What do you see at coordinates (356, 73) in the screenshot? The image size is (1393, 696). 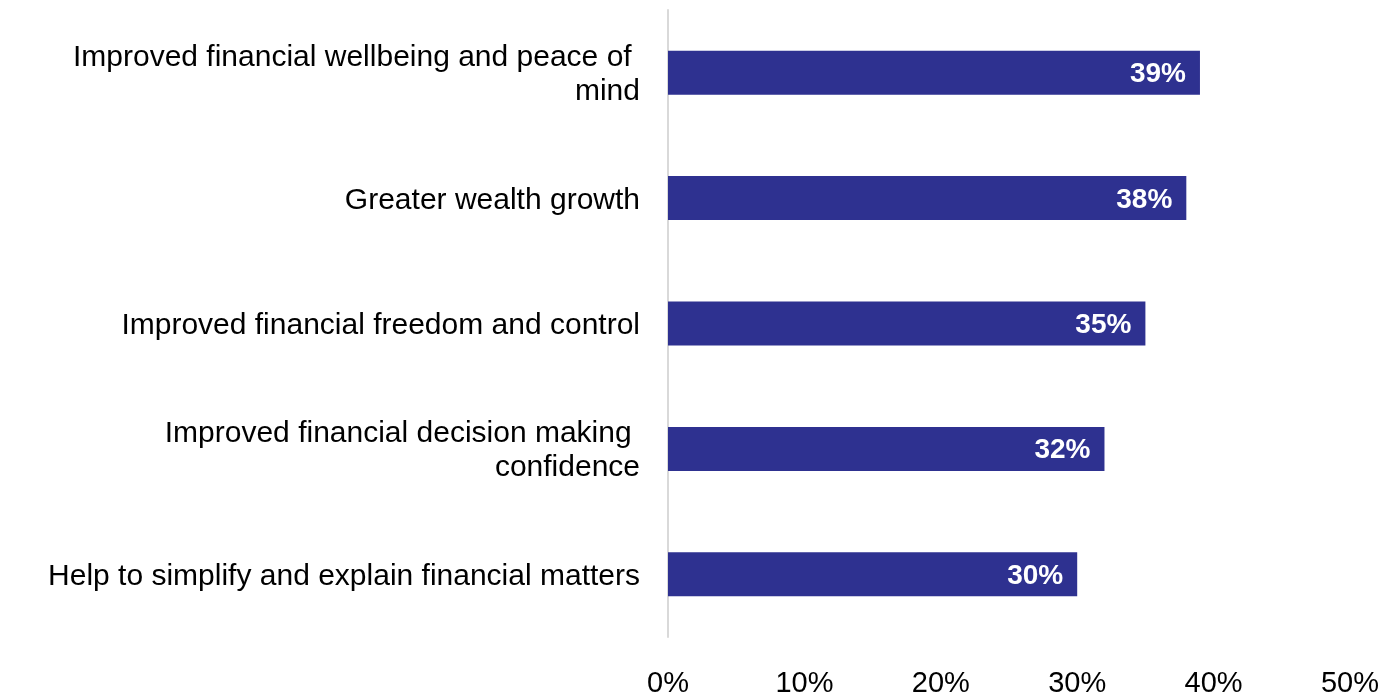 I see `y-tick-label: Improved financial wellbeing and peace of mind` at bounding box center [356, 73].